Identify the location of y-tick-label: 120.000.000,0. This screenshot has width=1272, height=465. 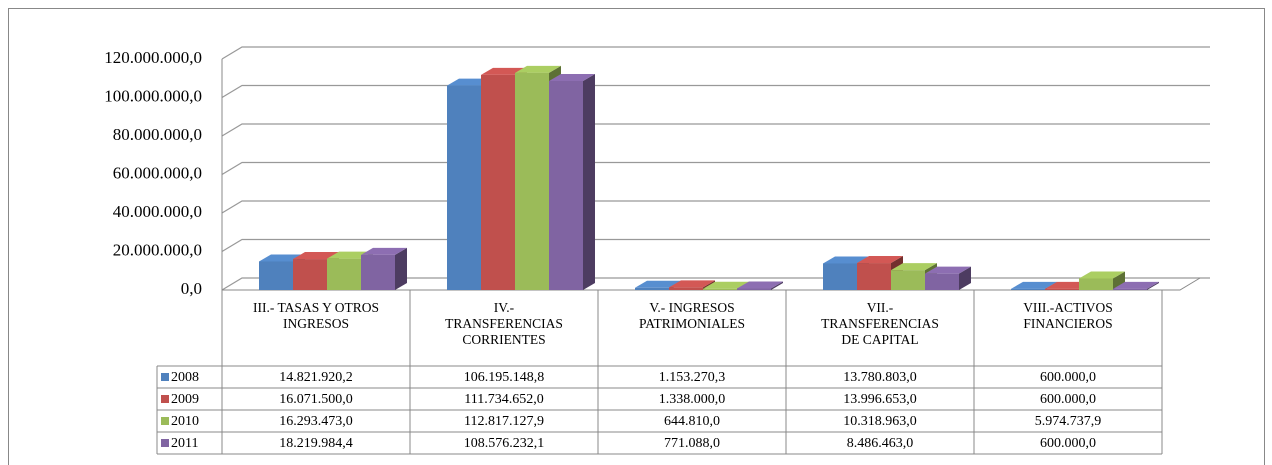
(153, 57).